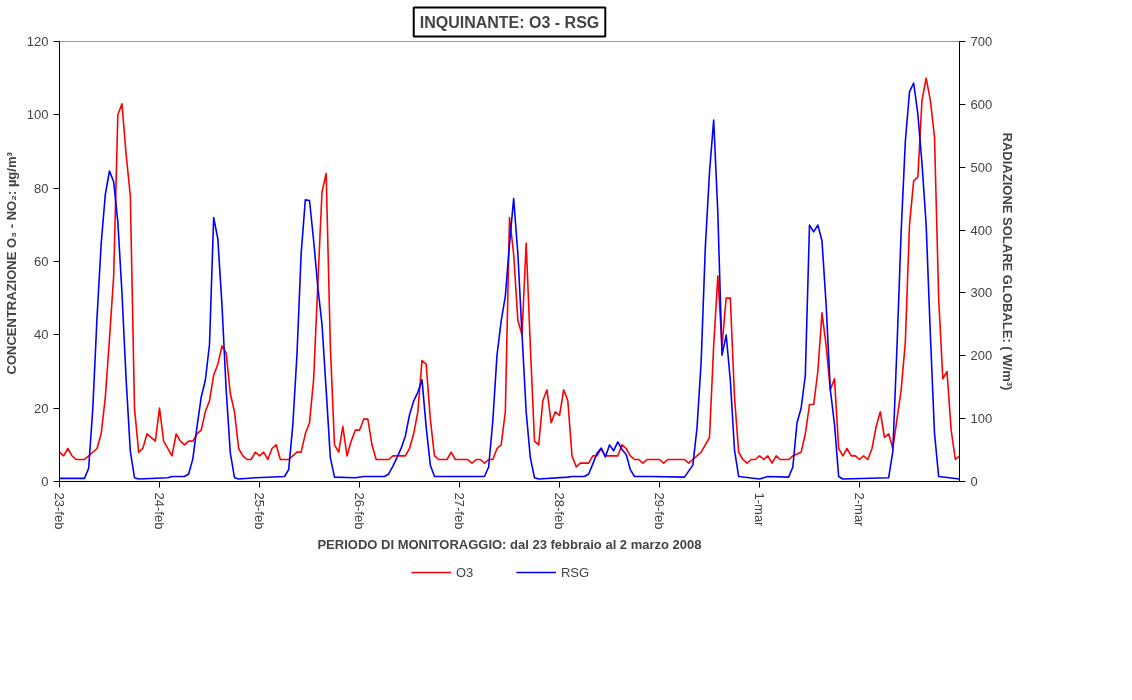 The height and width of the screenshot is (700, 1132). What do you see at coordinates (575, 572) in the screenshot?
I see `legend-label: RSG` at bounding box center [575, 572].